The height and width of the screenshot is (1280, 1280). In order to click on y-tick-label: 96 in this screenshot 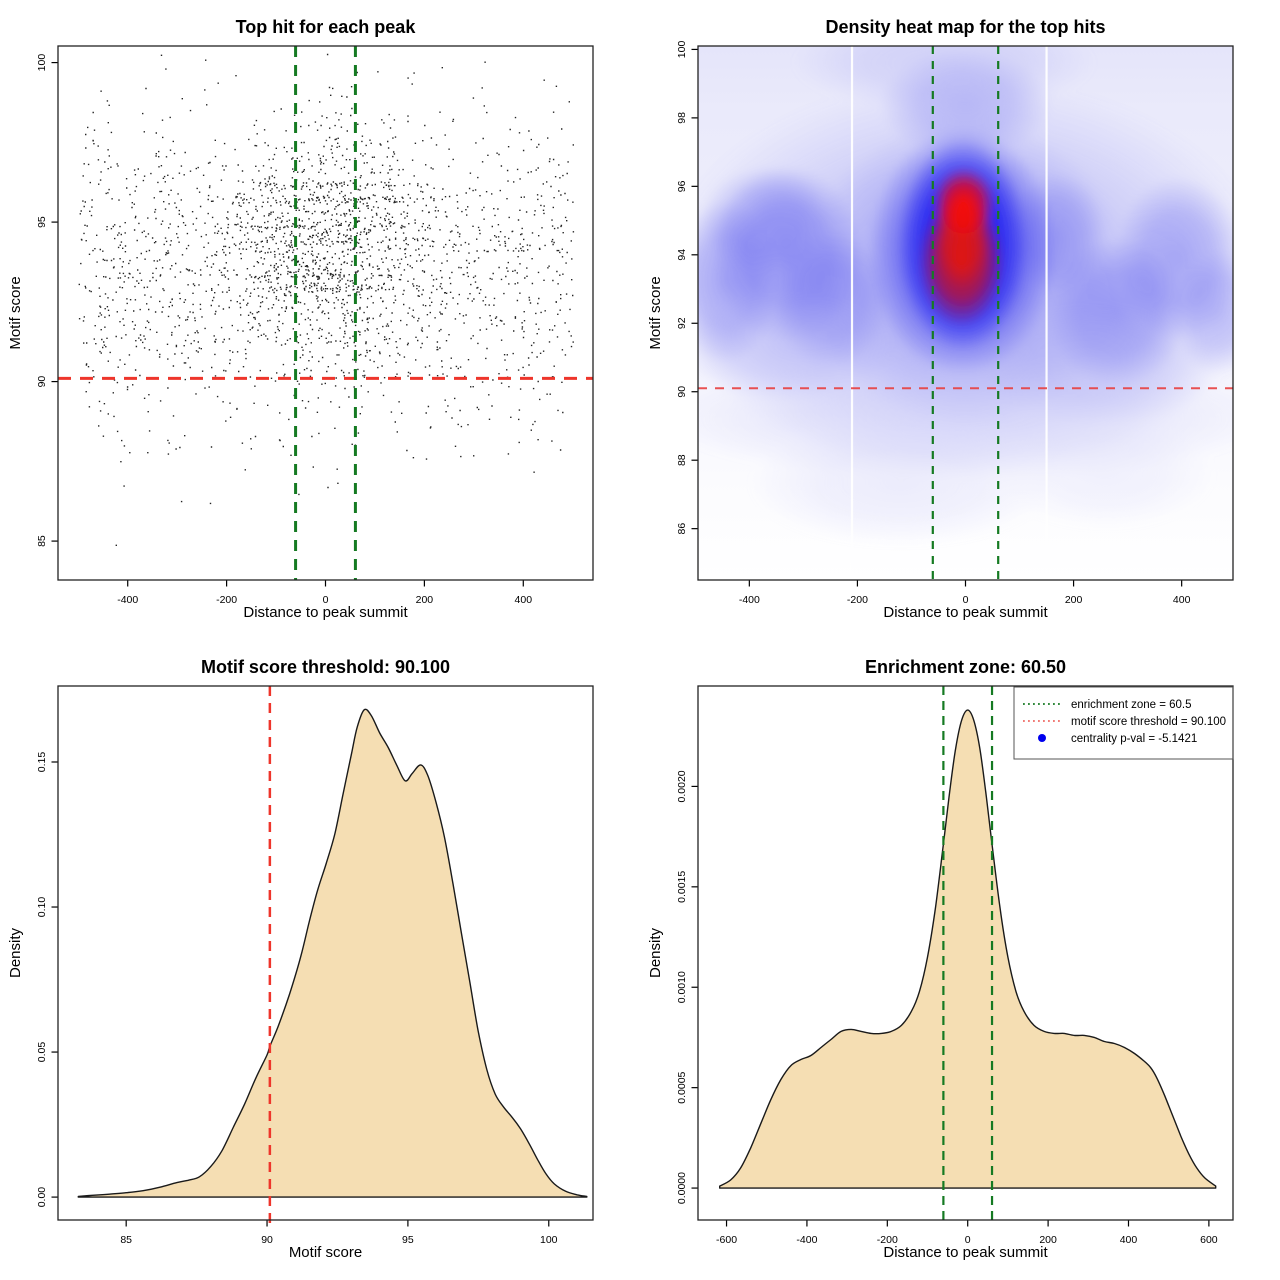, I will do `click(682, 186)`.